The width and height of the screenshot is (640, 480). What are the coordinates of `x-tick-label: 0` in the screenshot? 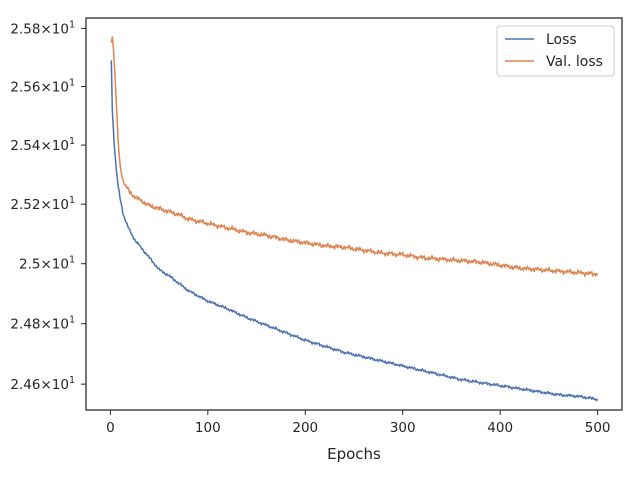 It's located at (110, 428).